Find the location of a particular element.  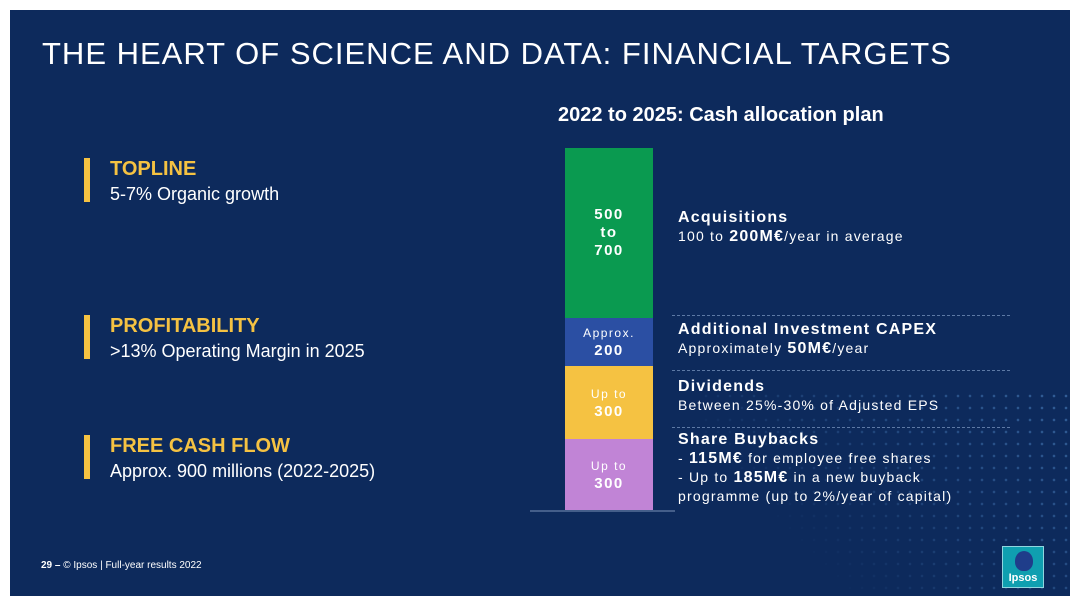

target-label: FREE CASH FLOW is located at coordinates (200, 446).